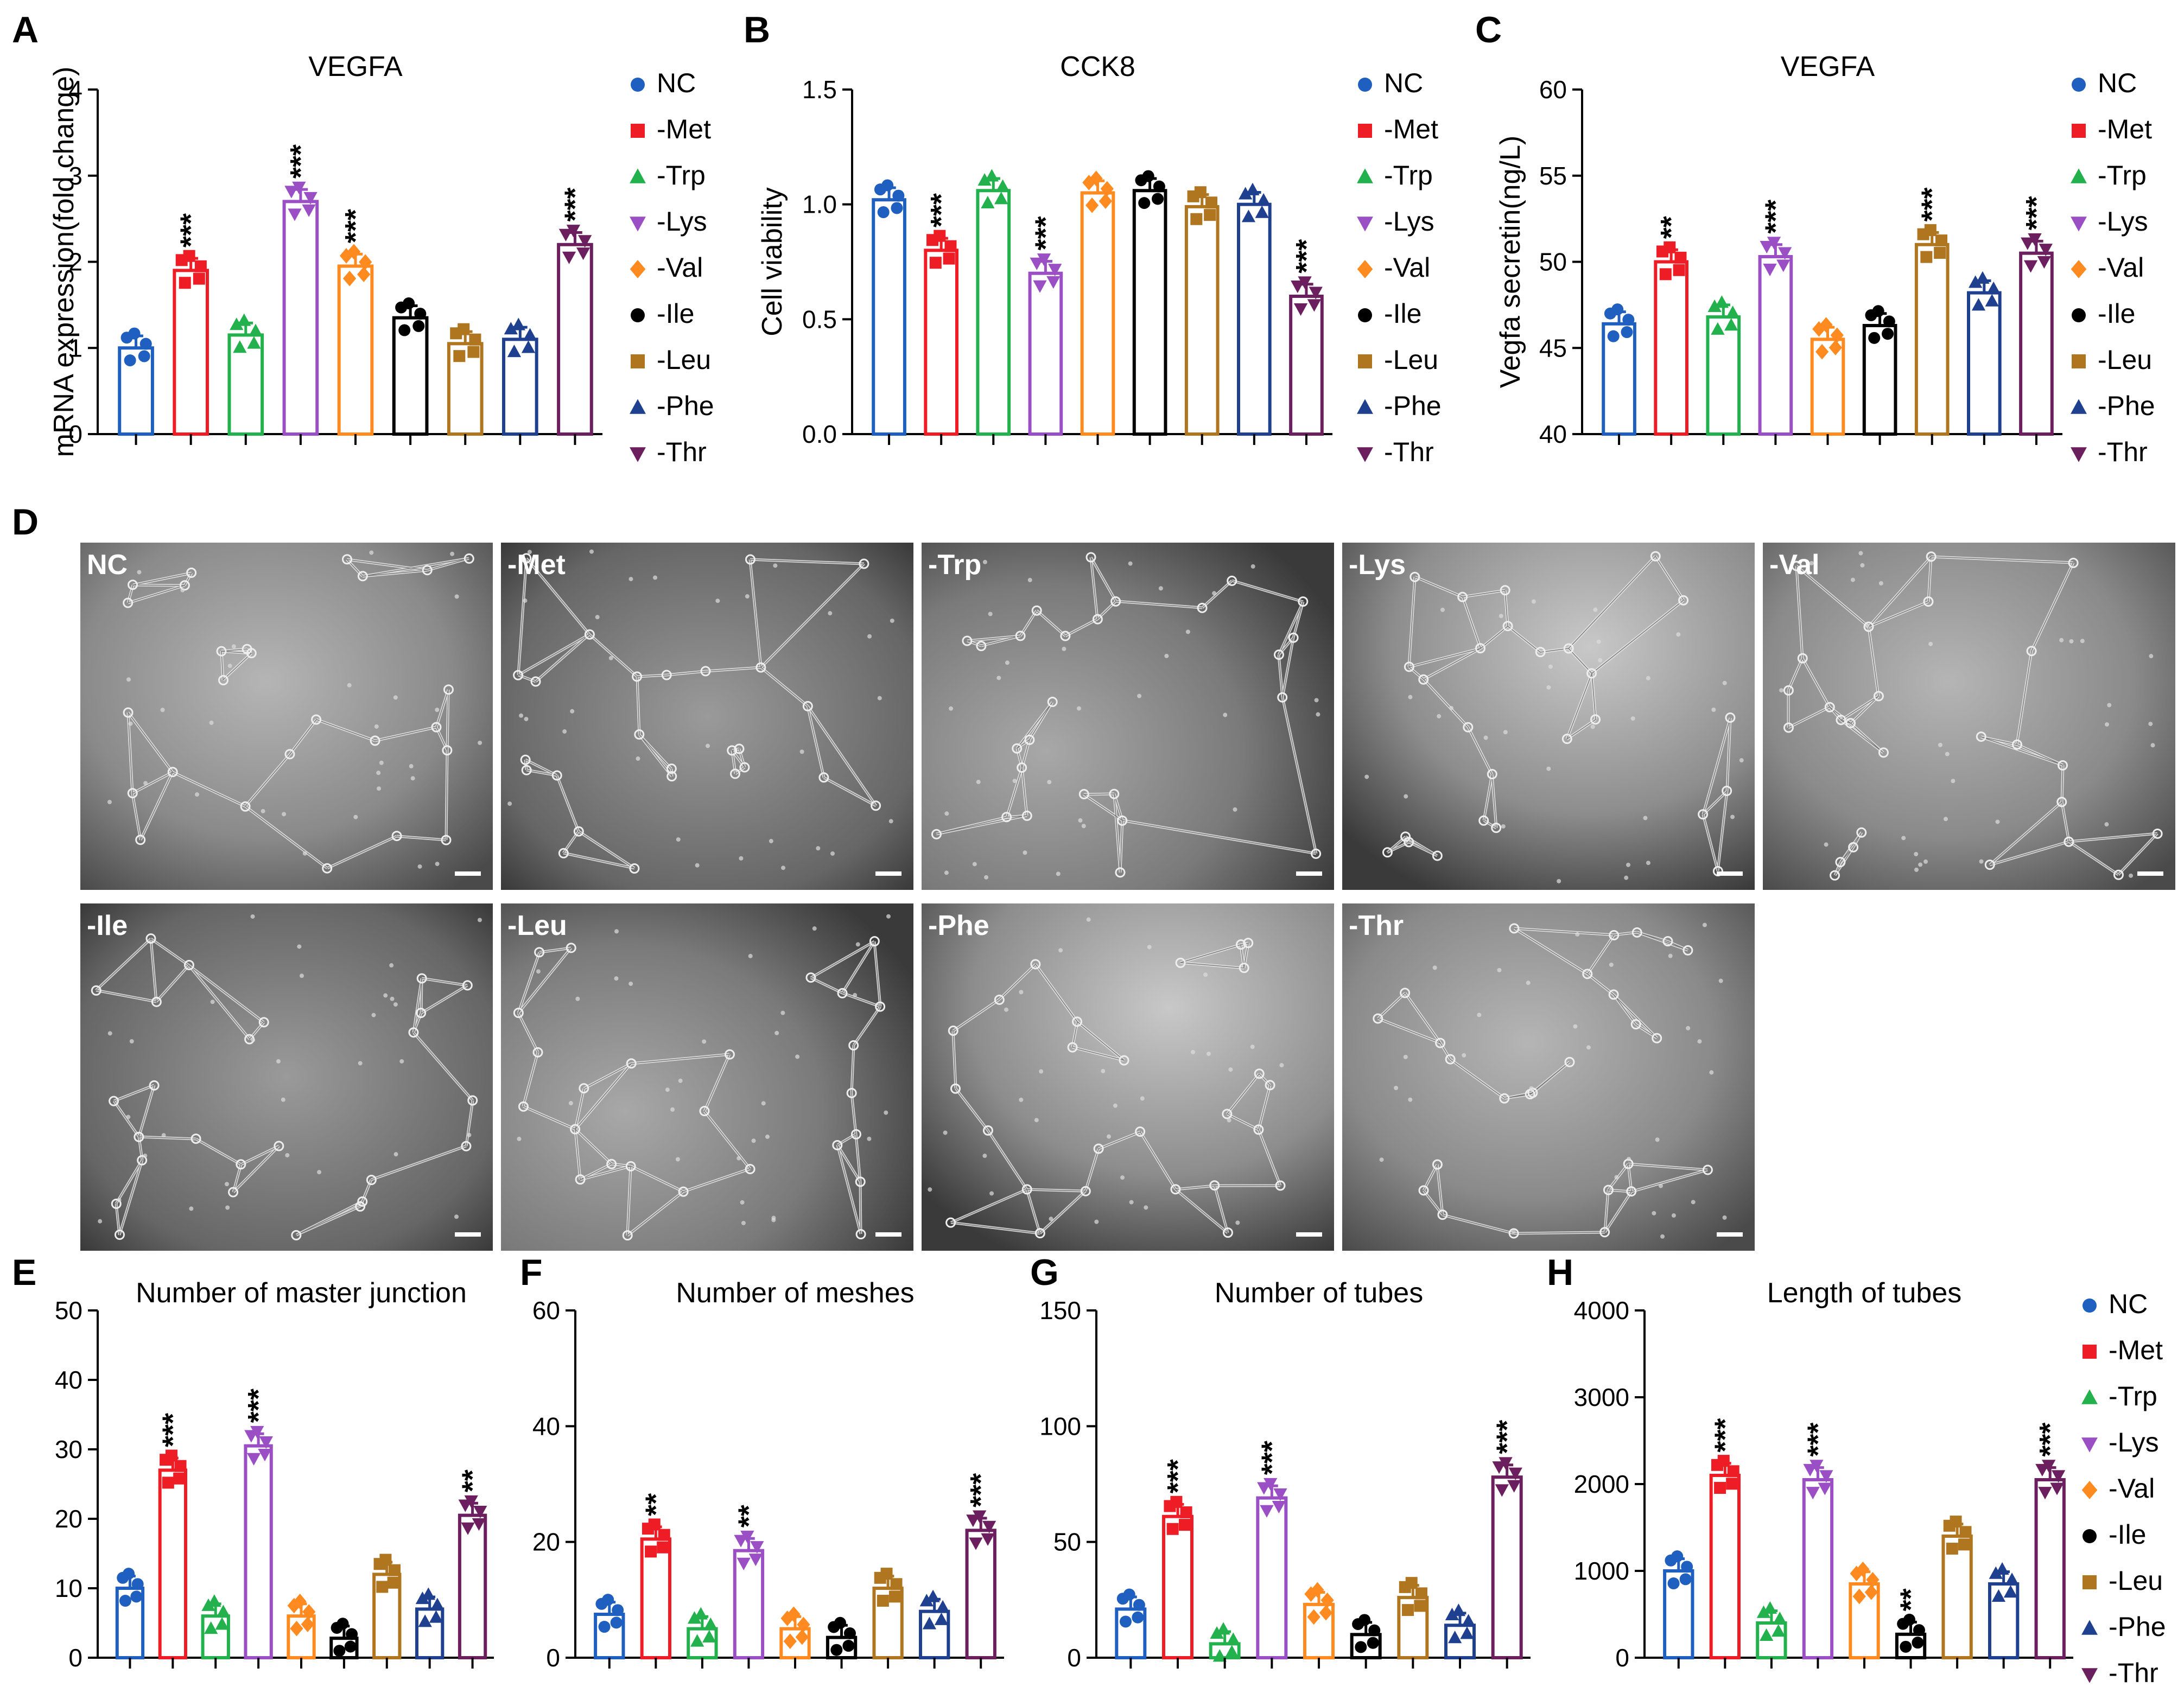 This screenshot has width=2184, height=1706. What do you see at coordinates (1932, 339) in the screenshot?
I see `bar-c` at bounding box center [1932, 339].